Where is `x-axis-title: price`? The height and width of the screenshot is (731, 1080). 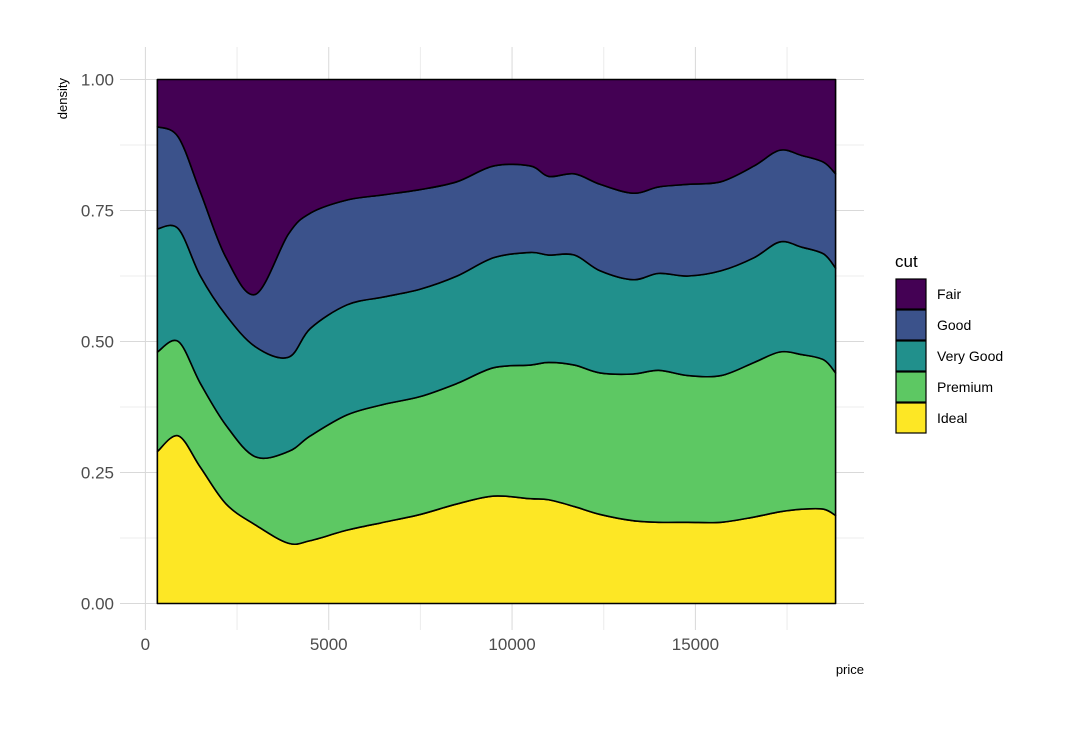 x-axis-title: price is located at coordinates (850, 669).